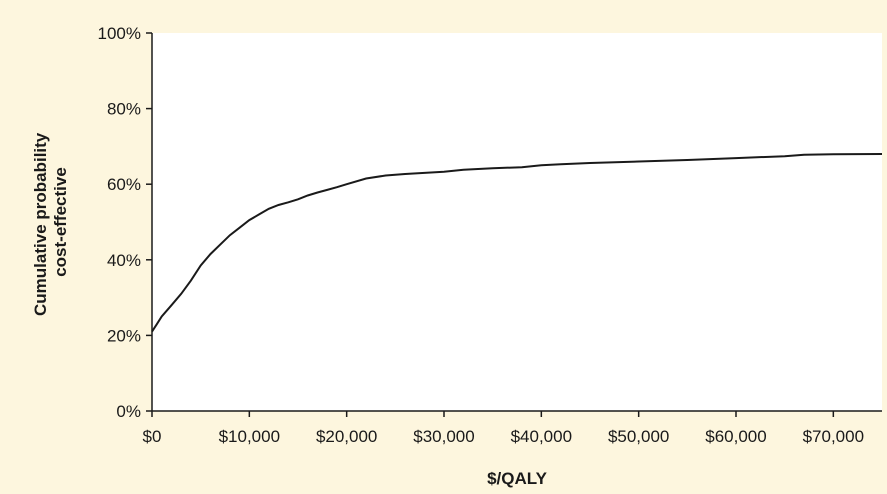 The height and width of the screenshot is (494, 887). What do you see at coordinates (443, 436) in the screenshot?
I see `x-tick-label: $30,000` at bounding box center [443, 436].